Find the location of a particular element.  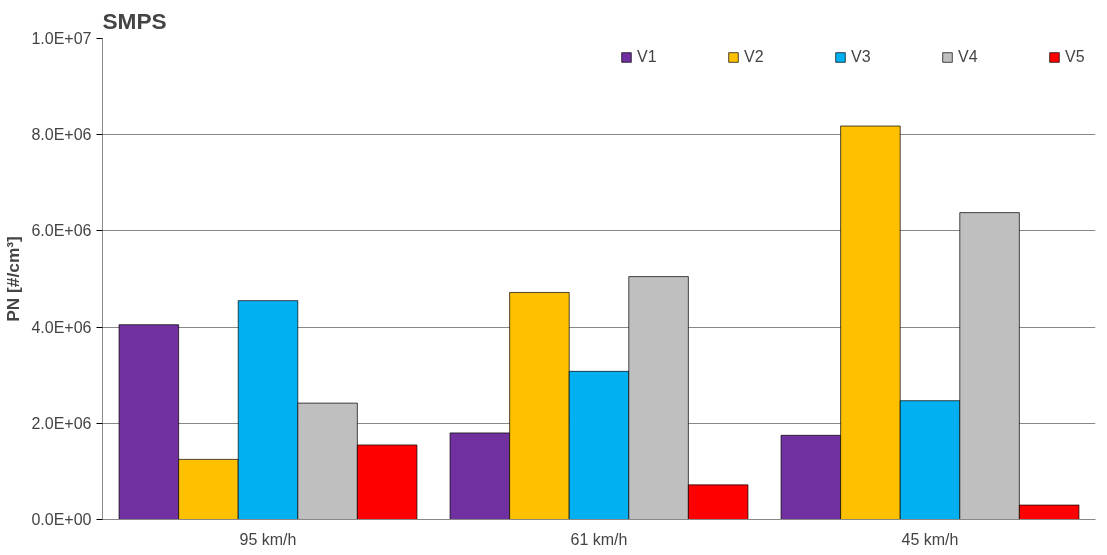

legend-label: V5 is located at coordinates (1075, 57).